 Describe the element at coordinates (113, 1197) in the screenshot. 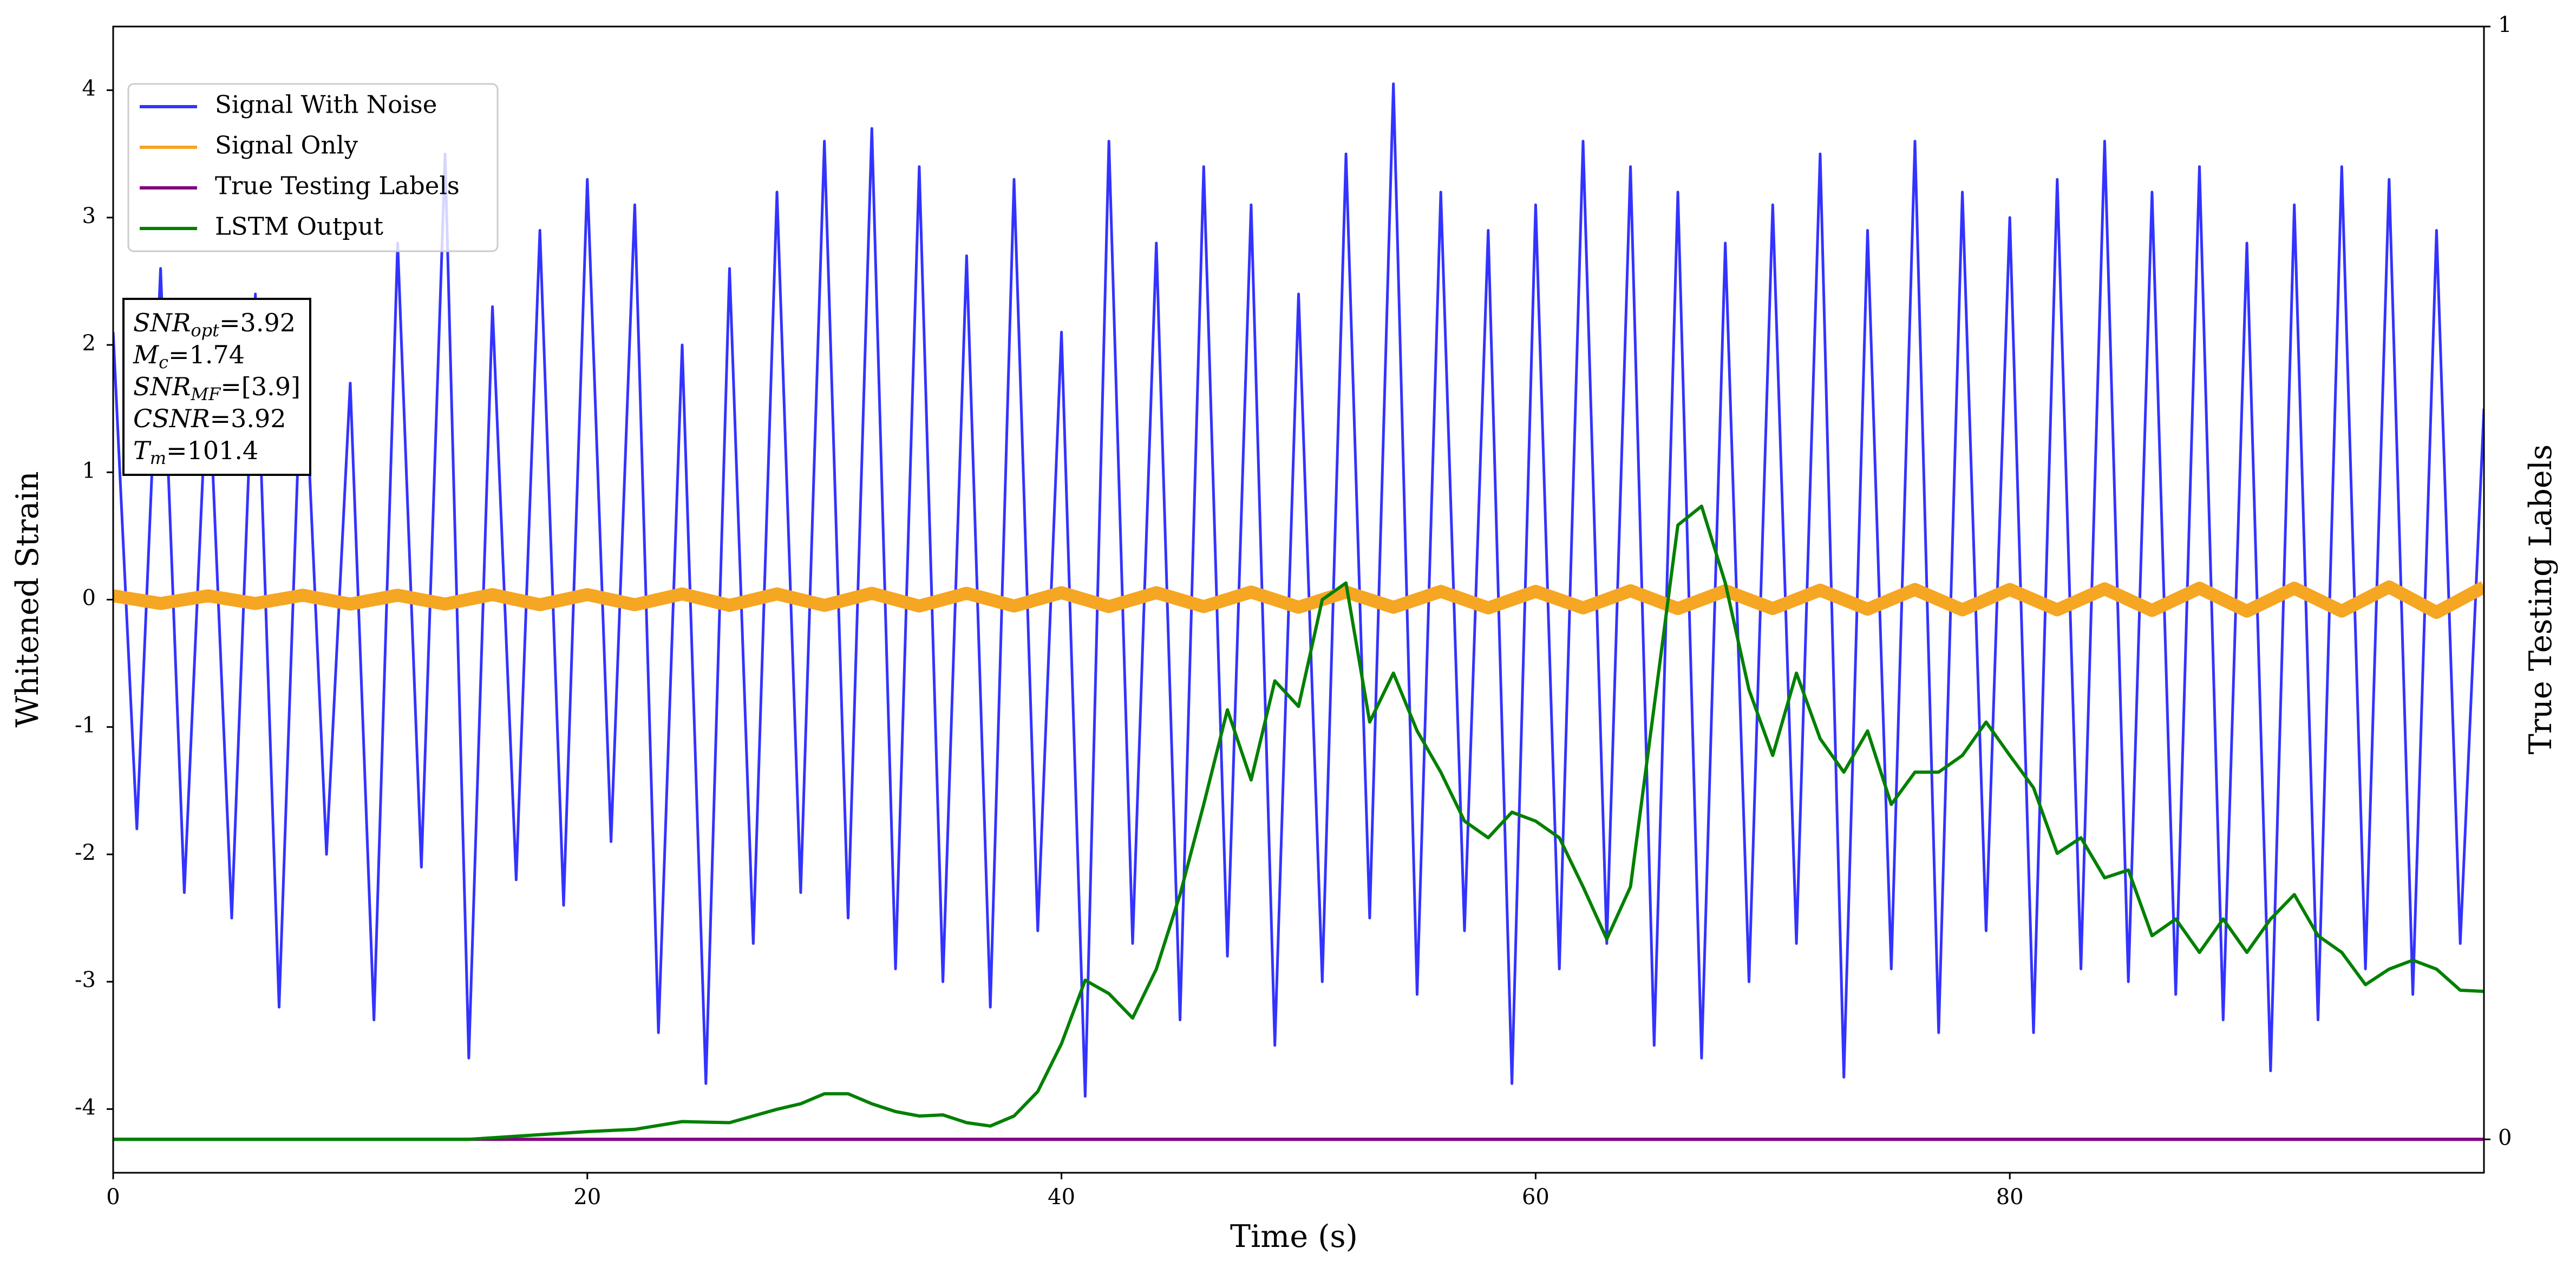

I see `x-tick-label: 0` at that location.